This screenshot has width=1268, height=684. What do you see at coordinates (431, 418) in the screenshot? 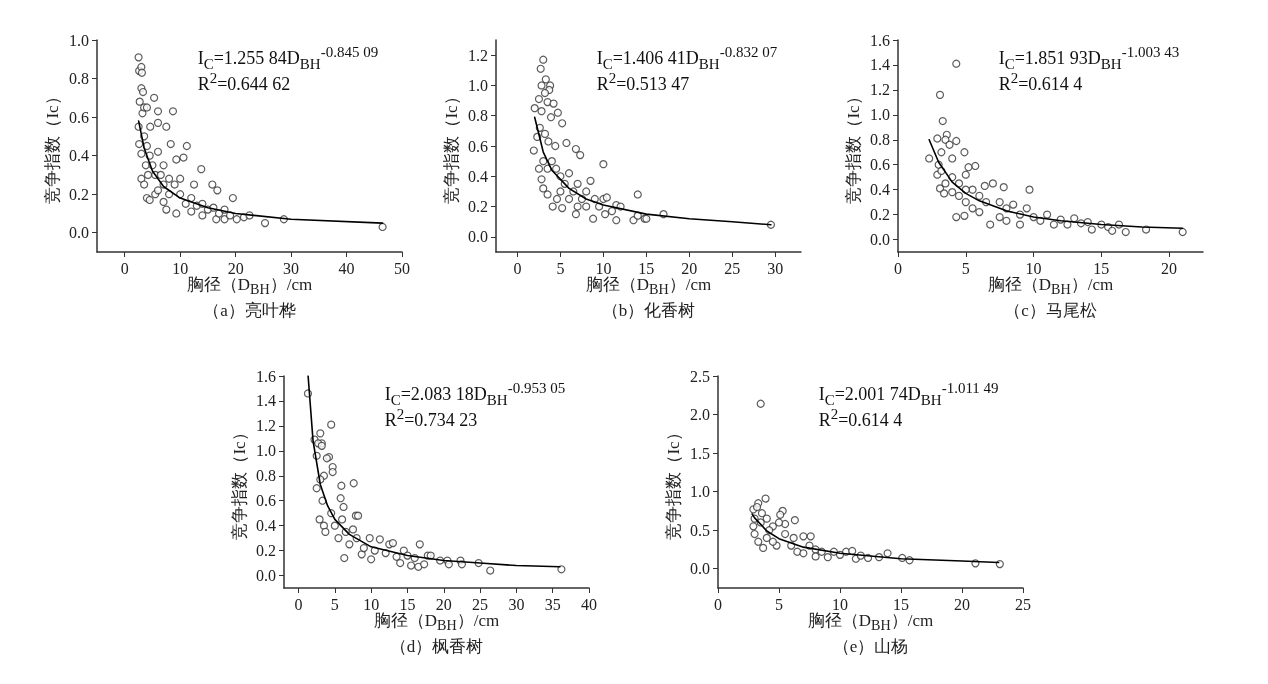
I see `annotation: R$^{2}$=0.734 23` at bounding box center [431, 418].